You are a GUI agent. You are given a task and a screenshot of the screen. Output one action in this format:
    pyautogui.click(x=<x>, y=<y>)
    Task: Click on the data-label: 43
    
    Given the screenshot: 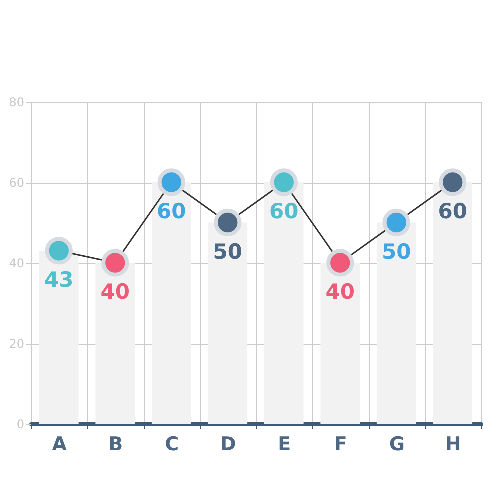 What is the action you would take?
    pyautogui.click(x=59, y=280)
    